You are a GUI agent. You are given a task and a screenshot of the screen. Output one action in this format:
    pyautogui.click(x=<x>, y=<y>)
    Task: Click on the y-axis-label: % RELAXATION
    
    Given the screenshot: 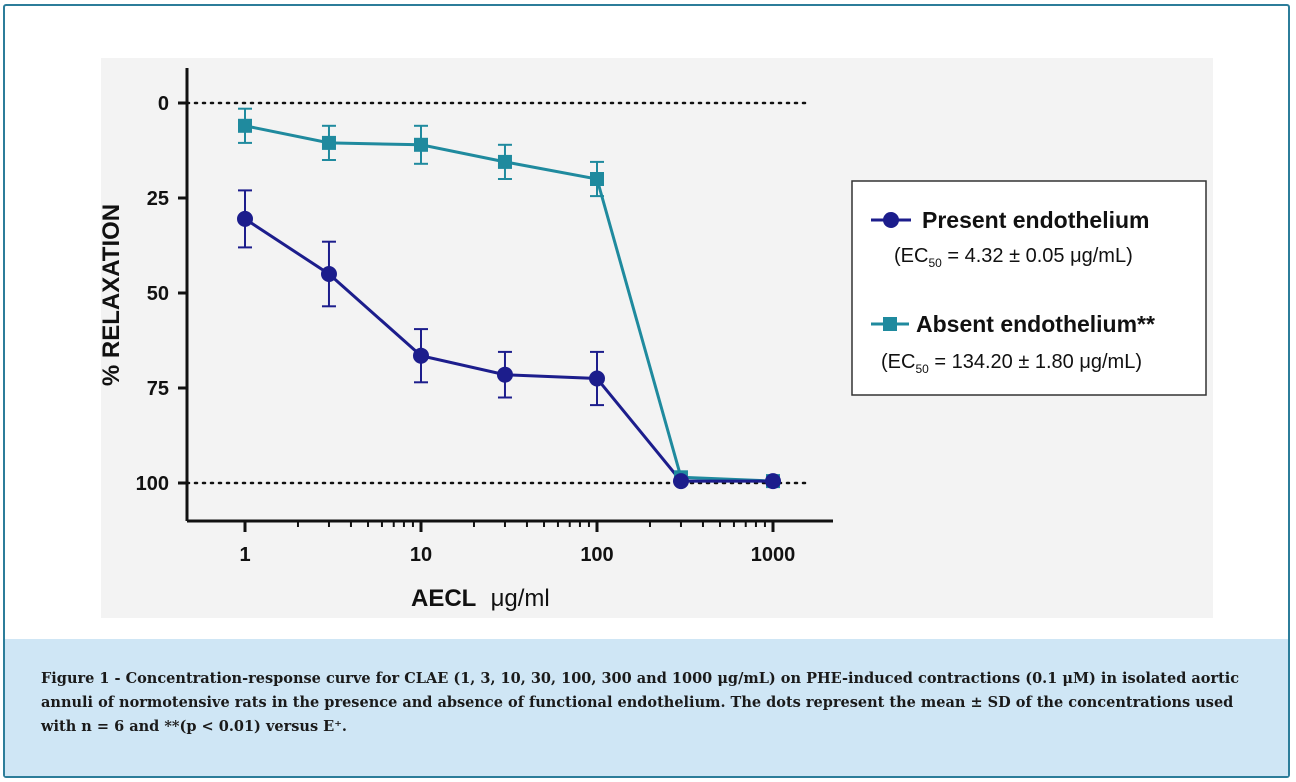 What is the action you would take?
    pyautogui.click(x=111, y=295)
    